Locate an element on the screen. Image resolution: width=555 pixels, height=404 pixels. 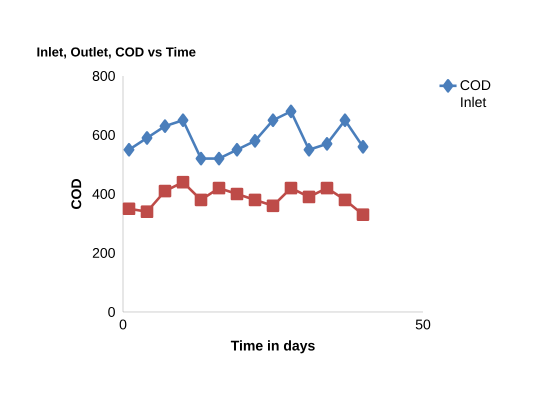
y-tick-label: 200 is located at coordinates (103, 253).